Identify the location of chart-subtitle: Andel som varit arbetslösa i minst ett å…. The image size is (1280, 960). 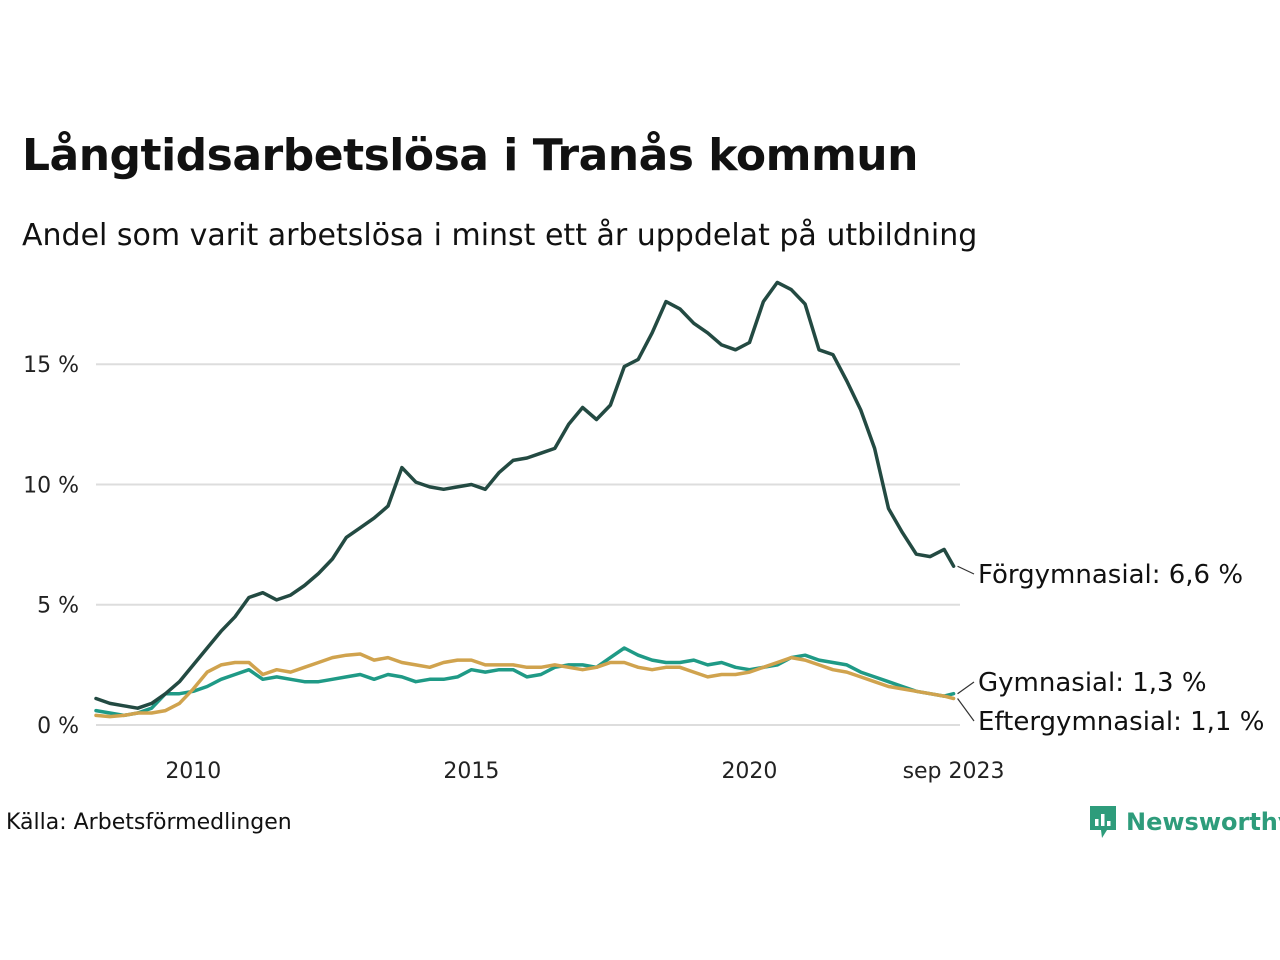
(500, 235).